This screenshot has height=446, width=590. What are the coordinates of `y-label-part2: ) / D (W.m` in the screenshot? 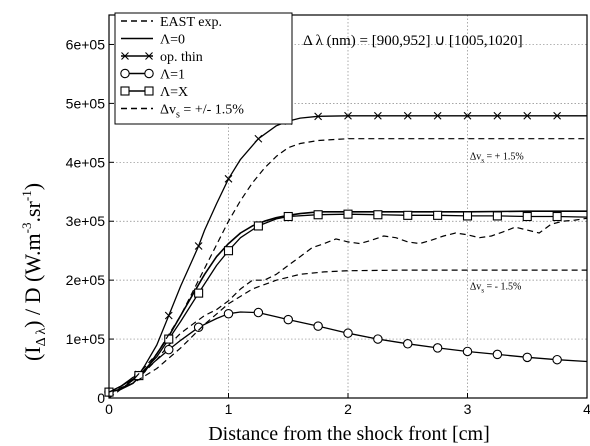 It's located at (32, 280).